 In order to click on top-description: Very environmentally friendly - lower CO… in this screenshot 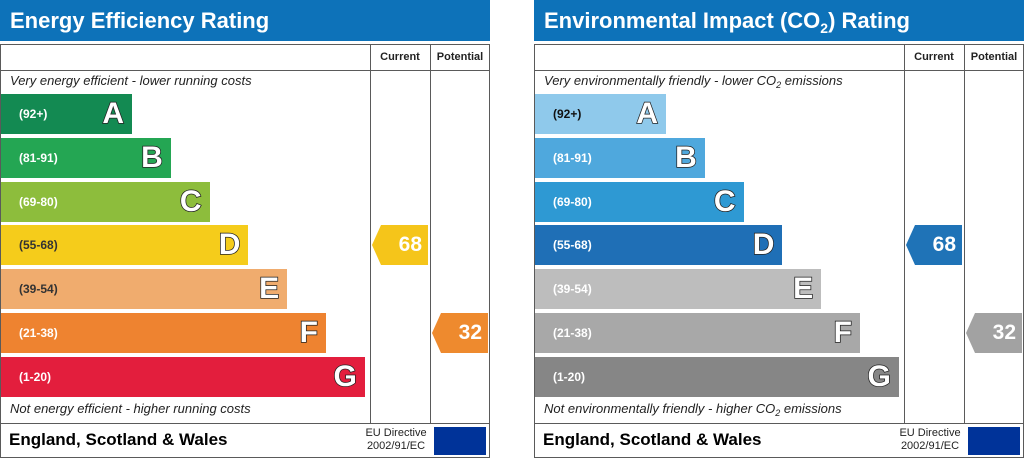, I will do `click(693, 81)`.